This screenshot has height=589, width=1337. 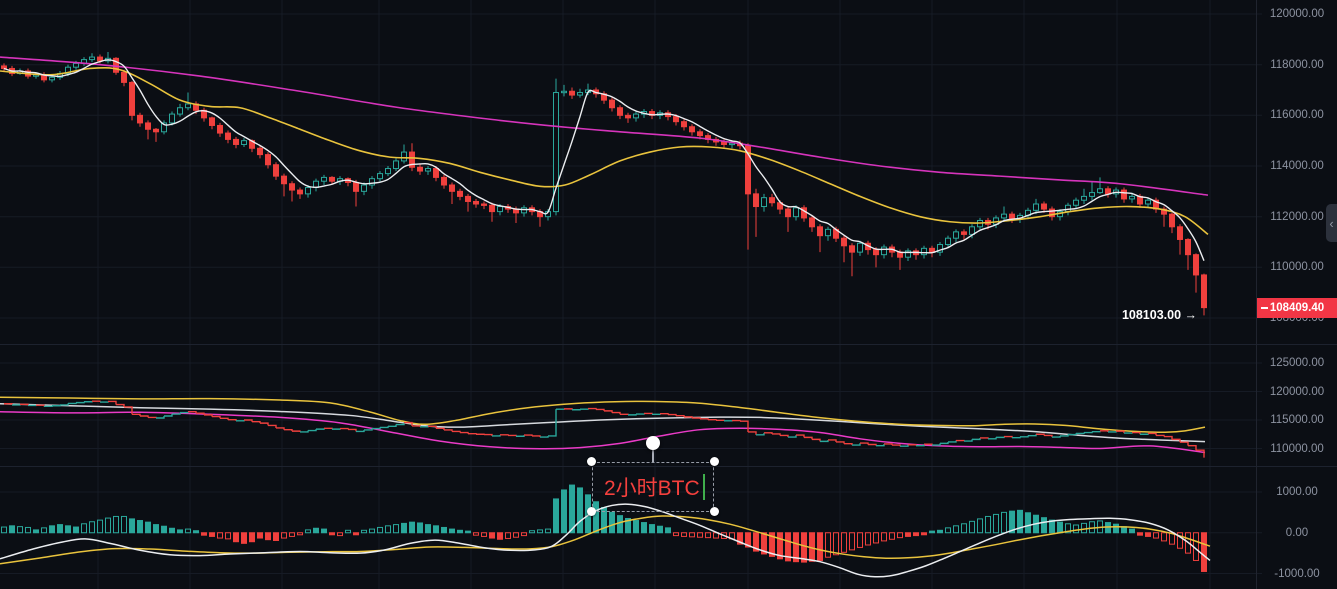 What do you see at coordinates (591, 511) in the screenshot?
I see `annotation-handle-bottom-left` at bounding box center [591, 511].